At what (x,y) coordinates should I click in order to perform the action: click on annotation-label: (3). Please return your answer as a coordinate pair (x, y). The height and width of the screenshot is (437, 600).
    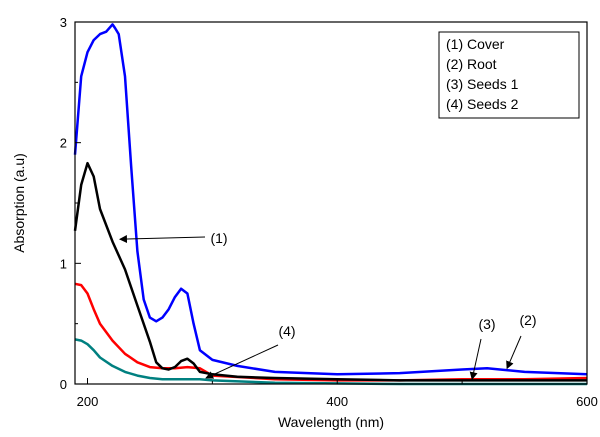
    Looking at the image, I should click on (486, 324).